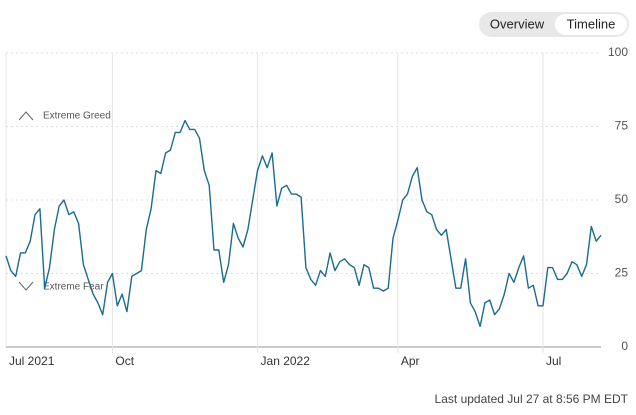 This screenshot has width=636, height=415. Describe the element at coordinates (73, 287) in the screenshot. I see `annotation: Extreme Fear` at that location.